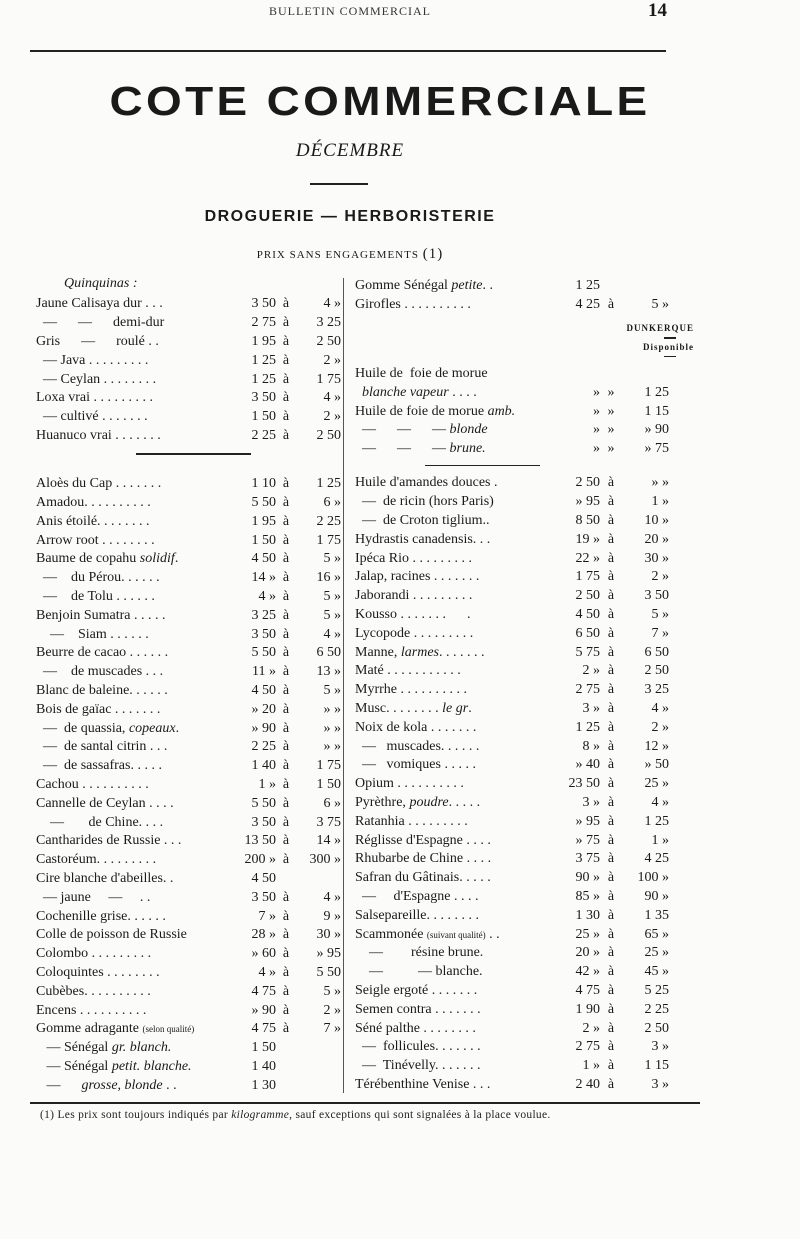 The width and height of the screenshot is (800, 1239). What do you see at coordinates (177, 728) in the screenshot?
I see `product-name-part: .` at bounding box center [177, 728].